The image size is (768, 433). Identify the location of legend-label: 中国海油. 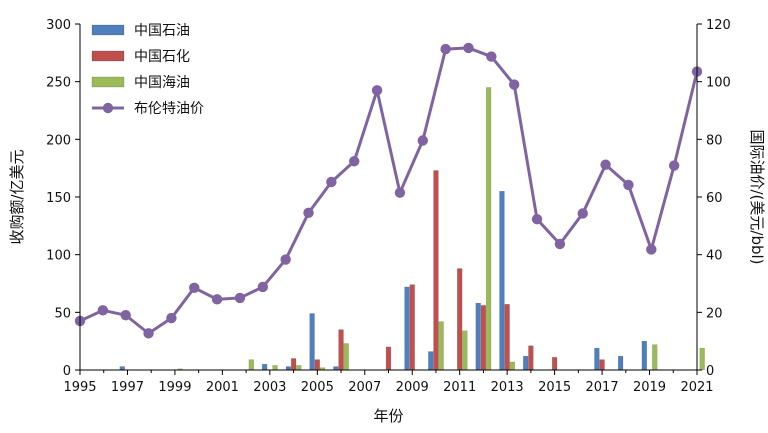
(162, 83).